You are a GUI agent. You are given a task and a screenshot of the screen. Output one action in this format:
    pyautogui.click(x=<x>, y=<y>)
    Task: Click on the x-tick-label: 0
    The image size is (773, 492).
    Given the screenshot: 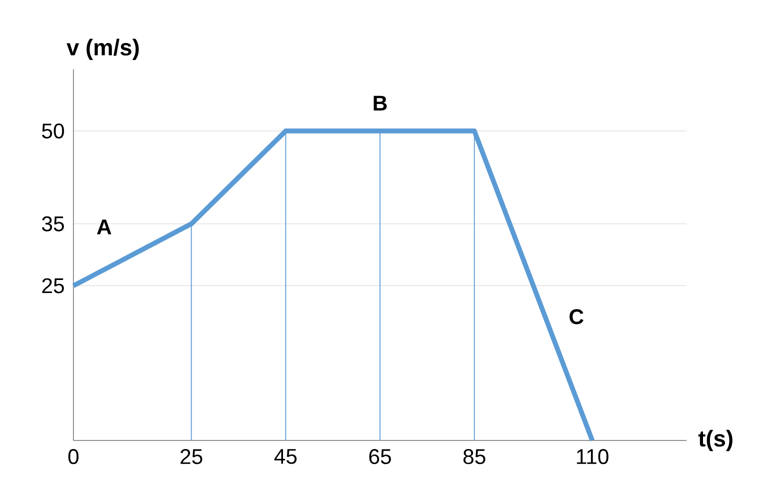 What is the action you would take?
    pyautogui.click(x=73, y=456)
    